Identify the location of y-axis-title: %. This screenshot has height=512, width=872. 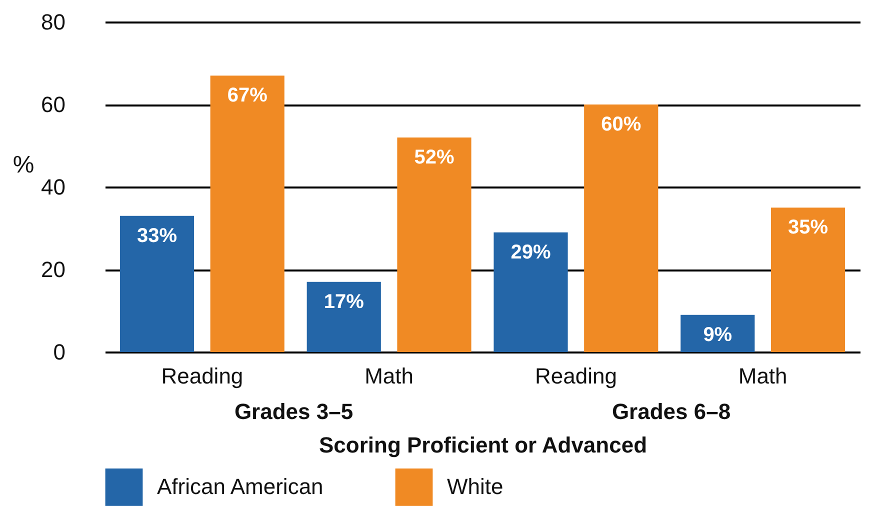
(23, 165).